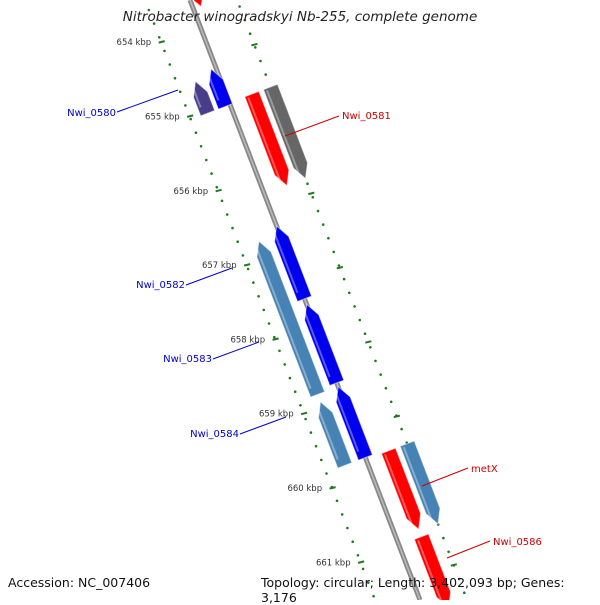  Describe the element at coordinates (283, 131) in the screenshot. I see `gene-feature-gray-shade` at that location.